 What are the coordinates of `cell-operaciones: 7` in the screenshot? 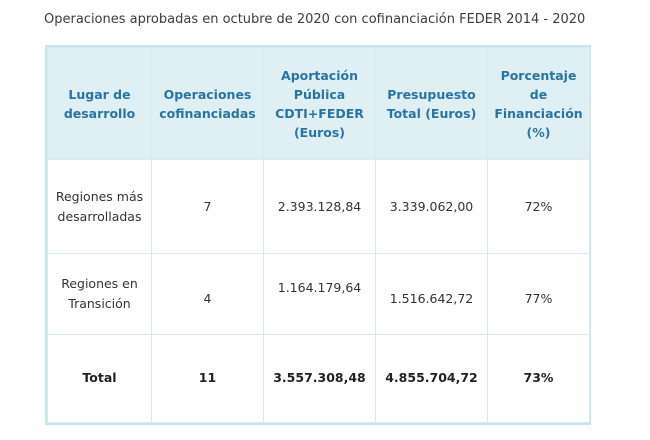 It's located at (207, 206).